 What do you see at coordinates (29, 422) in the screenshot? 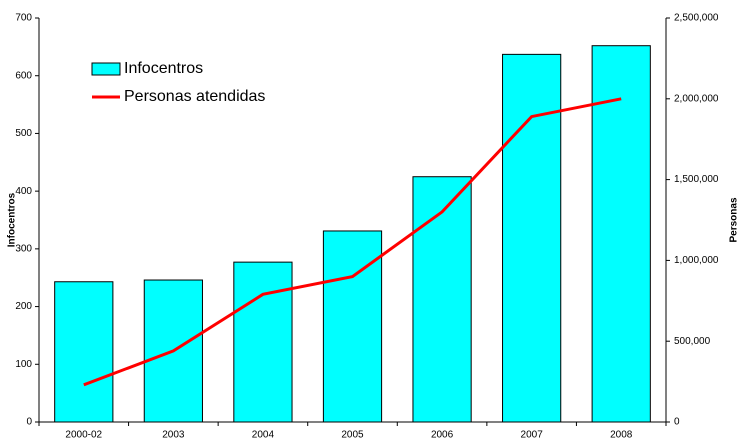
I see `y-tick-label: 0` at bounding box center [29, 422].